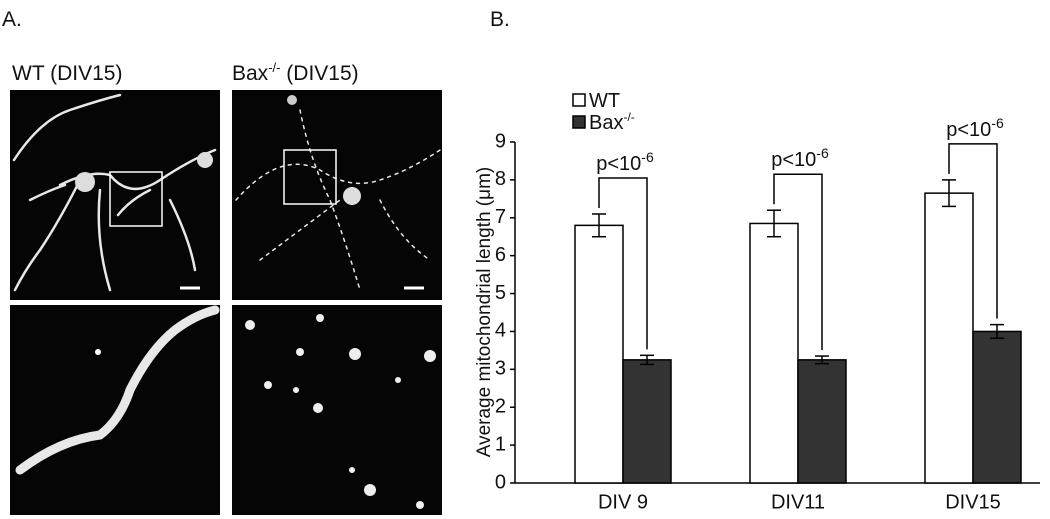 This screenshot has width=1050, height=519. I want to click on y-tick-label: 5, so click(500, 293).